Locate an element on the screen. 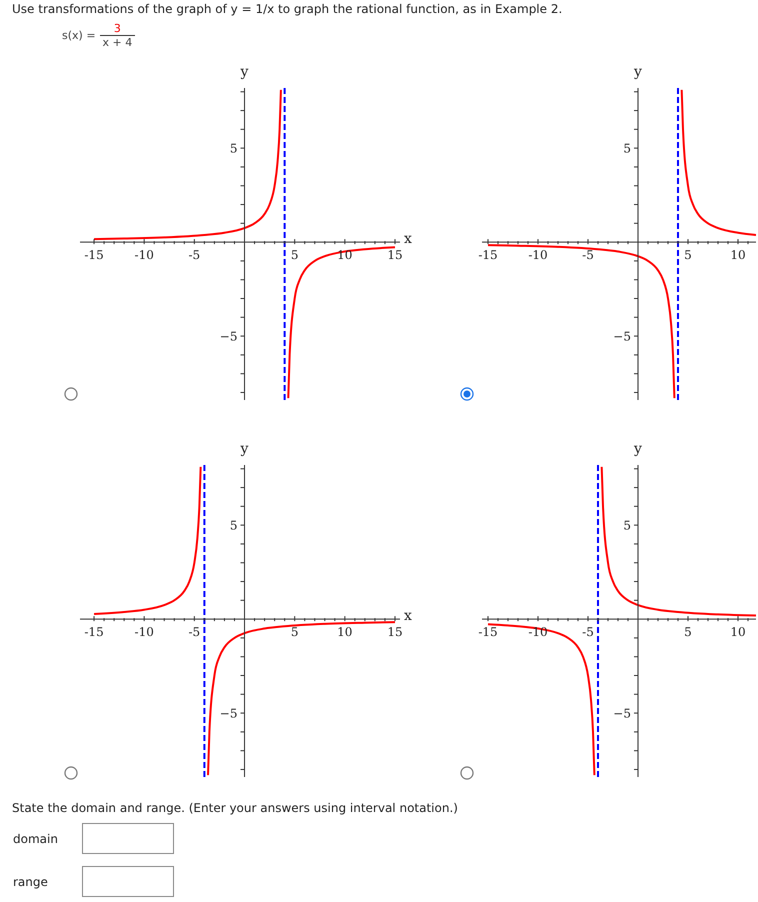 The height and width of the screenshot is (902, 758). text: x + 4 is located at coordinates (118, 42).